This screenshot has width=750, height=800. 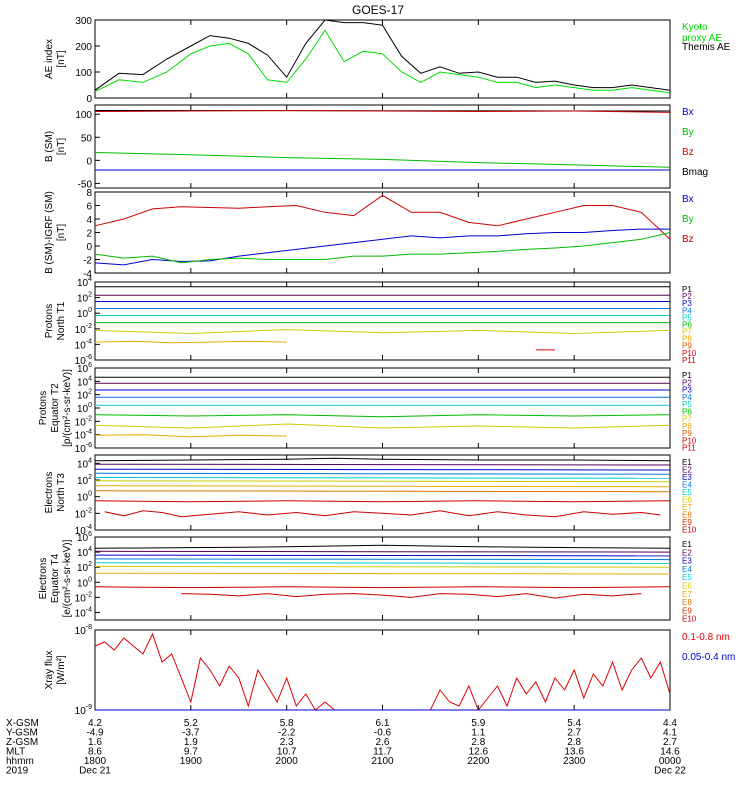 I want to click on legend-entry: 0.1-0.8 nm, so click(x=706, y=637).